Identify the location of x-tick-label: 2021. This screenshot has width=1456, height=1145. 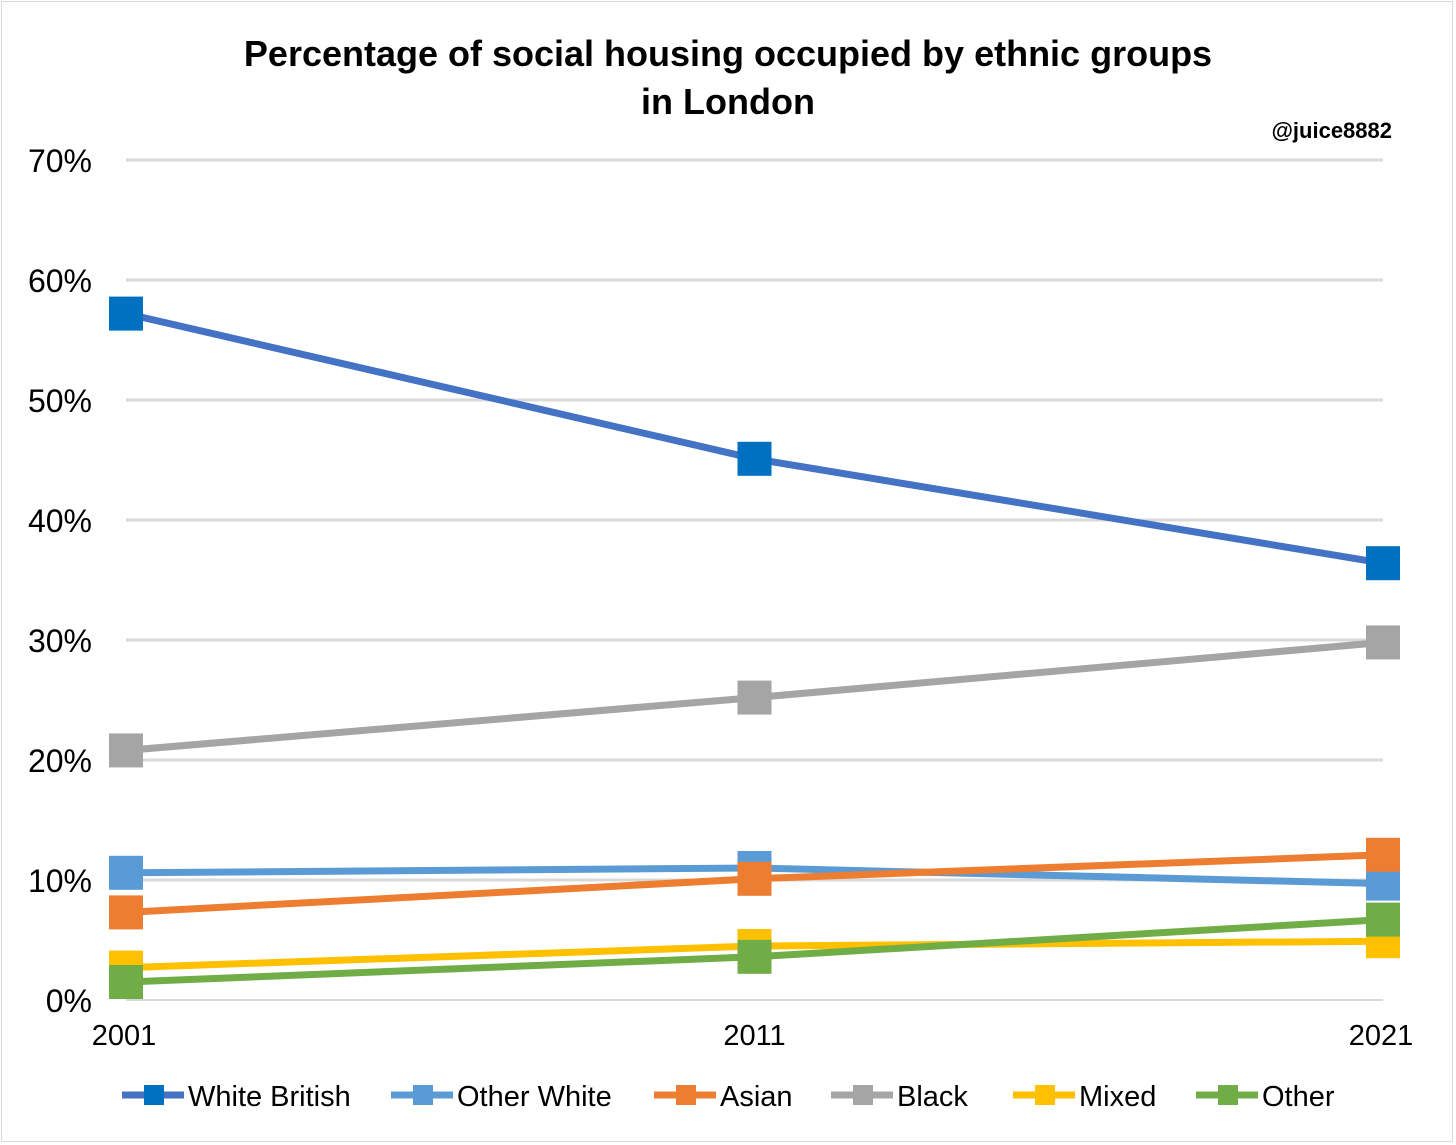
(1381, 1036).